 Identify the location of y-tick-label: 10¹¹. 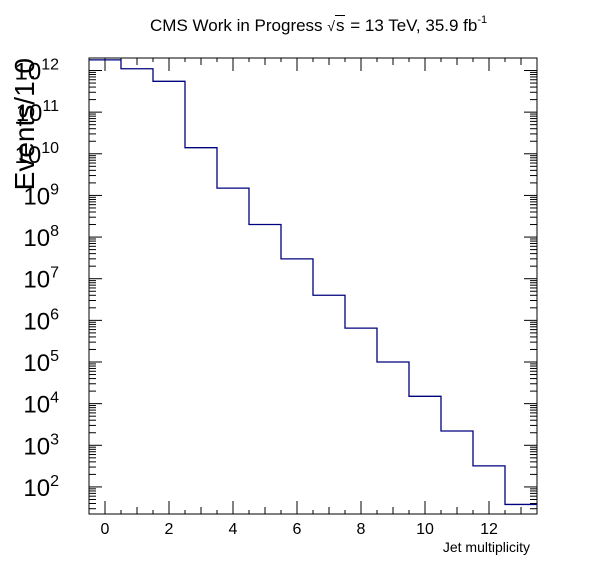
(37, 112).